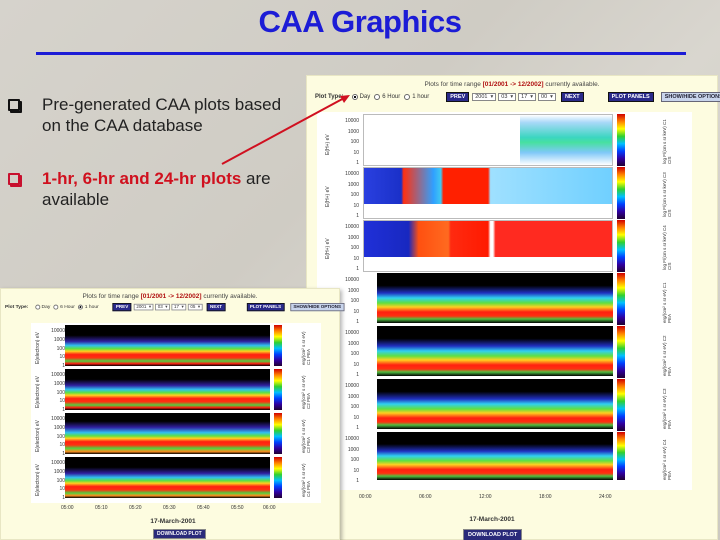 The image size is (720, 540). I want to click on x-tick: 05:00, so click(67, 508).